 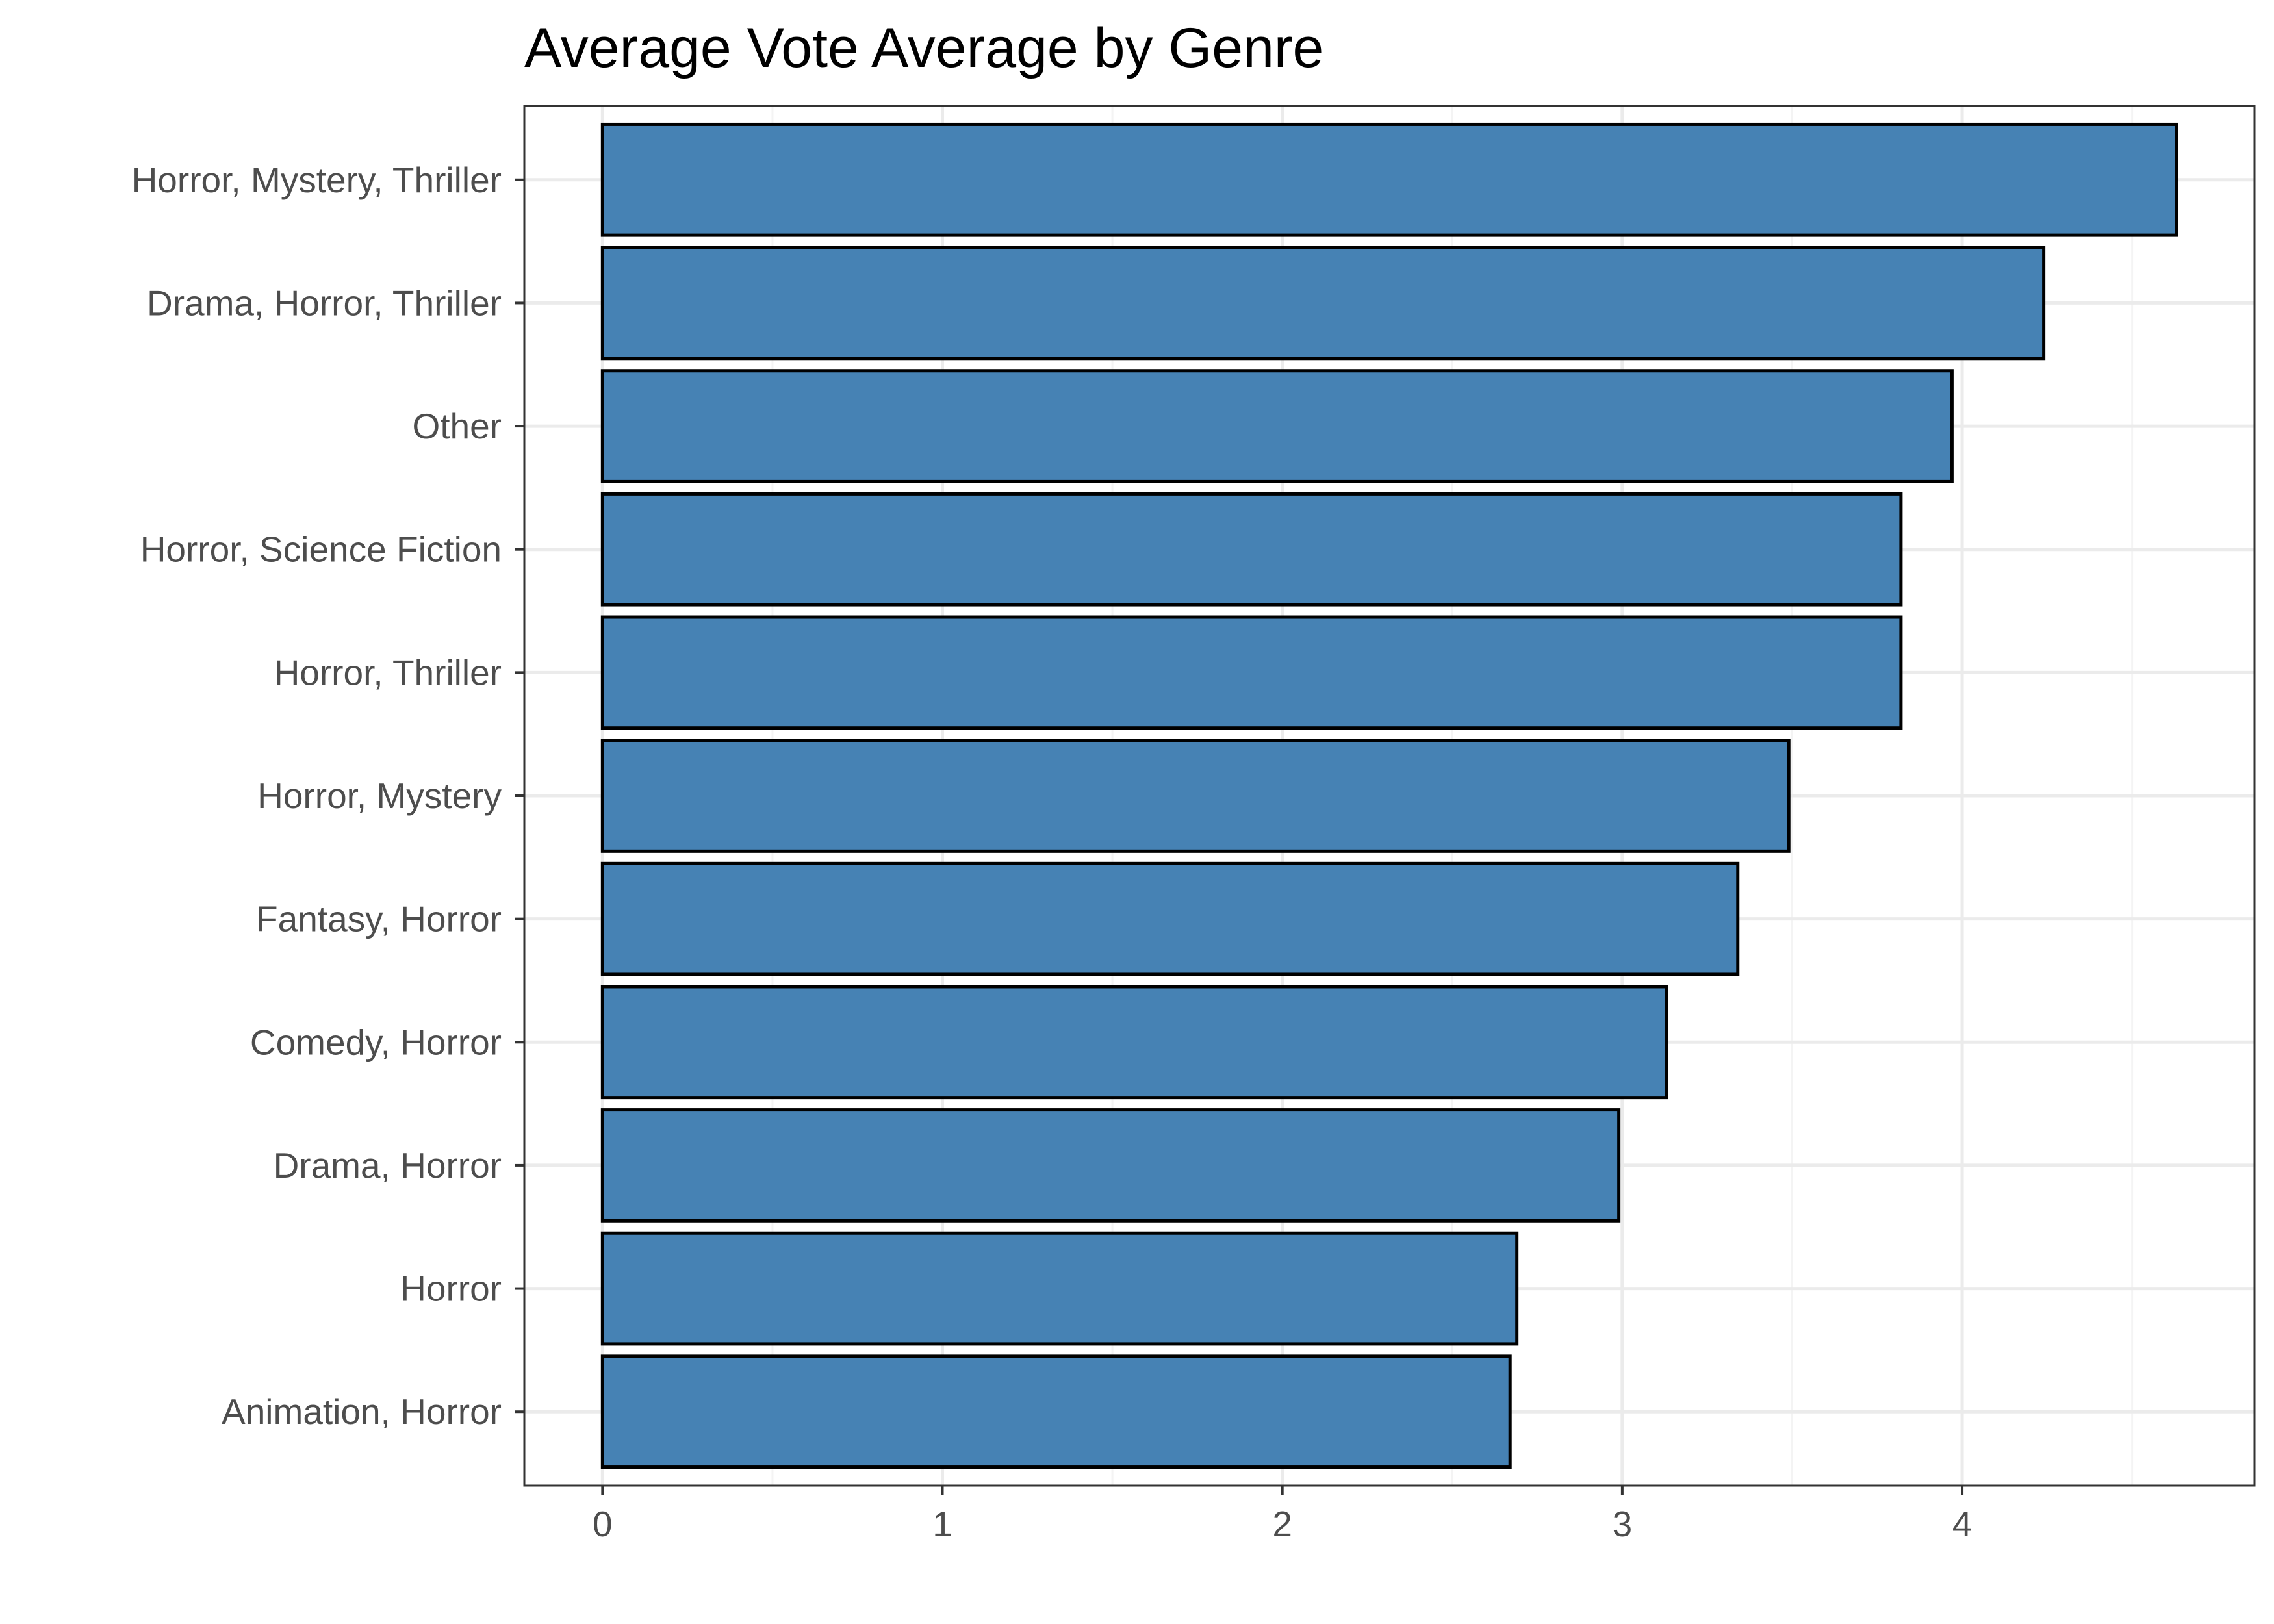 What do you see at coordinates (457, 426) in the screenshot?
I see `y-tick-label: Other` at bounding box center [457, 426].